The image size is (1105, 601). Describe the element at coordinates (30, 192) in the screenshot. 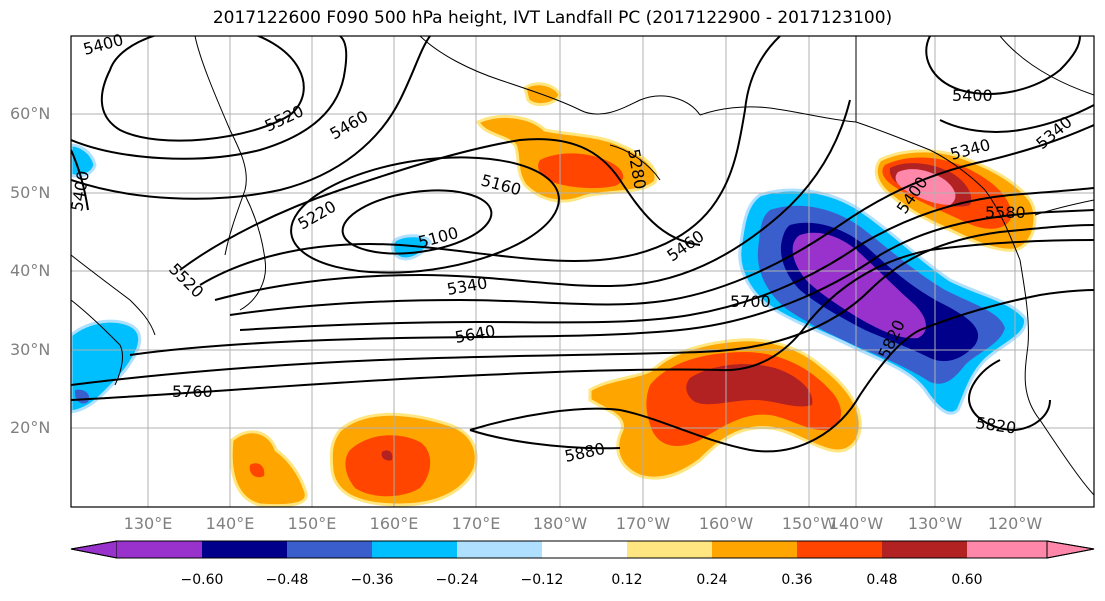

I see `lat-label: 50°N` at that location.